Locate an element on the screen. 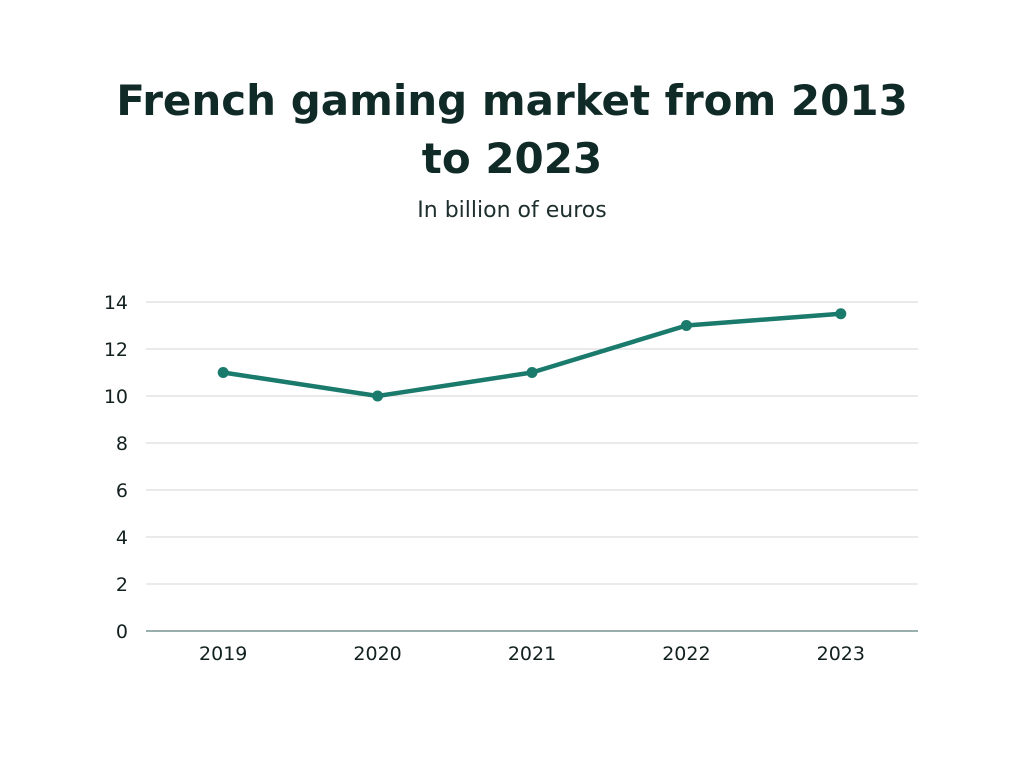 The height and width of the screenshot is (768, 1024). y-tick-label: 6 is located at coordinates (122, 491).